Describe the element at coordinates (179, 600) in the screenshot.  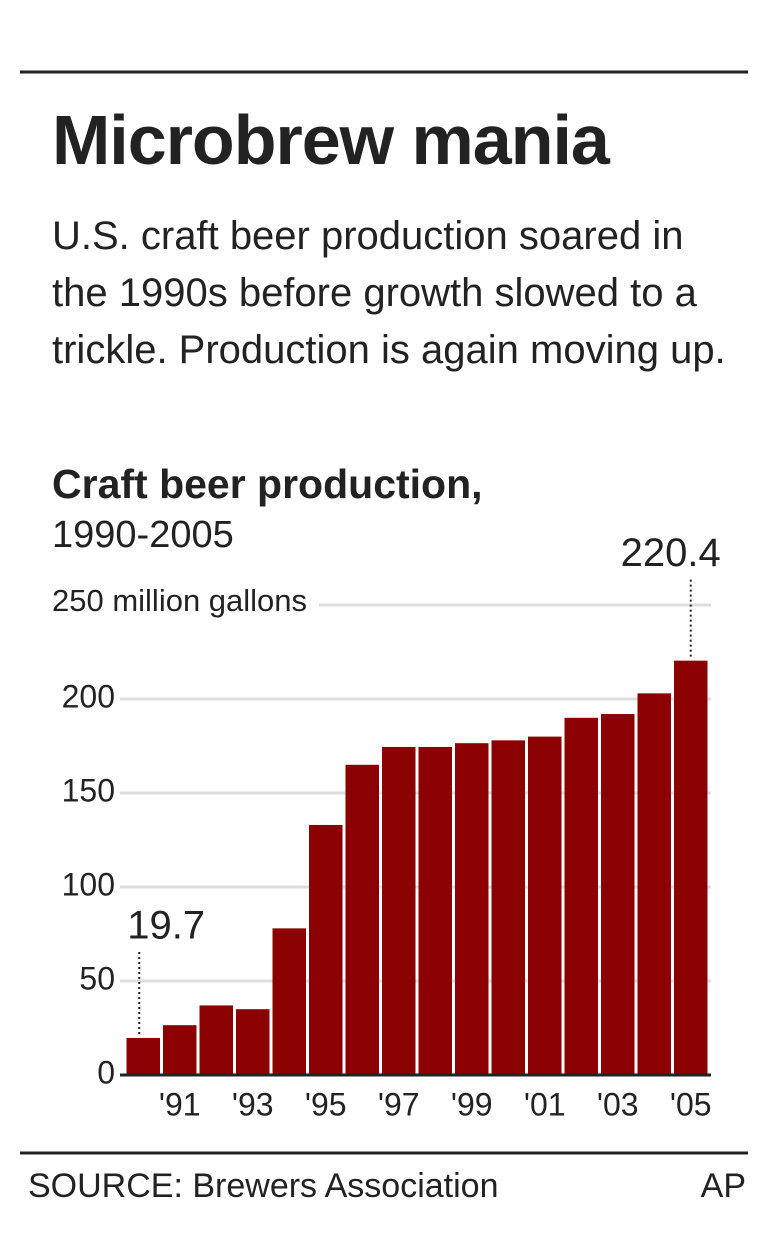
I see `y-tick-label: 250 million gallons` at that location.